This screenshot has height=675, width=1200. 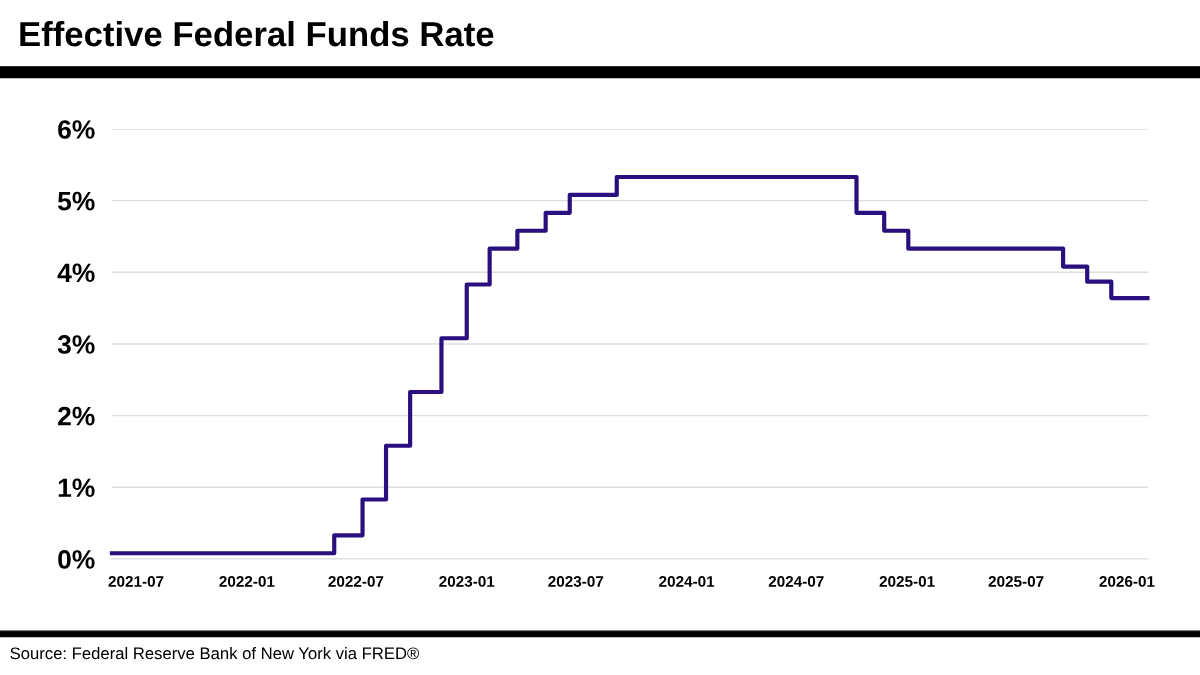 What do you see at coordinates (687, 581) in the screenshot?
I see `x-tick-label: 2024-01` at bounding box center [687, 581].